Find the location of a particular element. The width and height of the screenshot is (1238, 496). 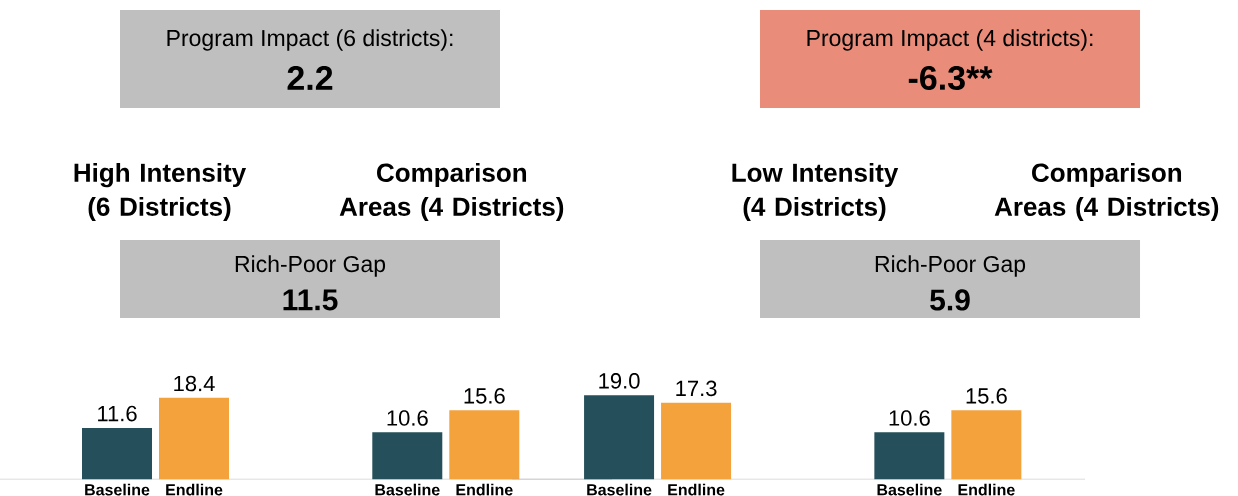

text: 5.9 is located at coordinates (950, 300).